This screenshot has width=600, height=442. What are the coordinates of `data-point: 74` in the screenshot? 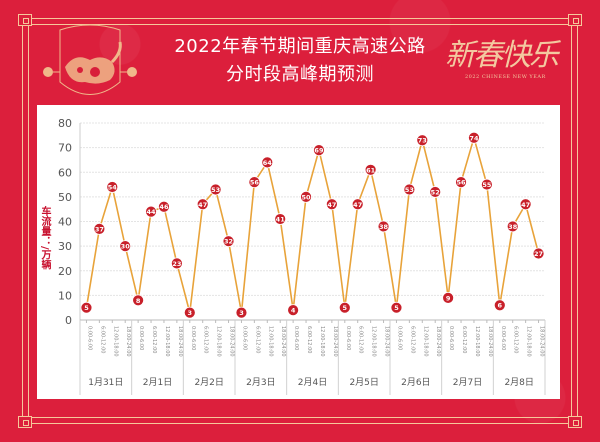 It's located at (474, 137).